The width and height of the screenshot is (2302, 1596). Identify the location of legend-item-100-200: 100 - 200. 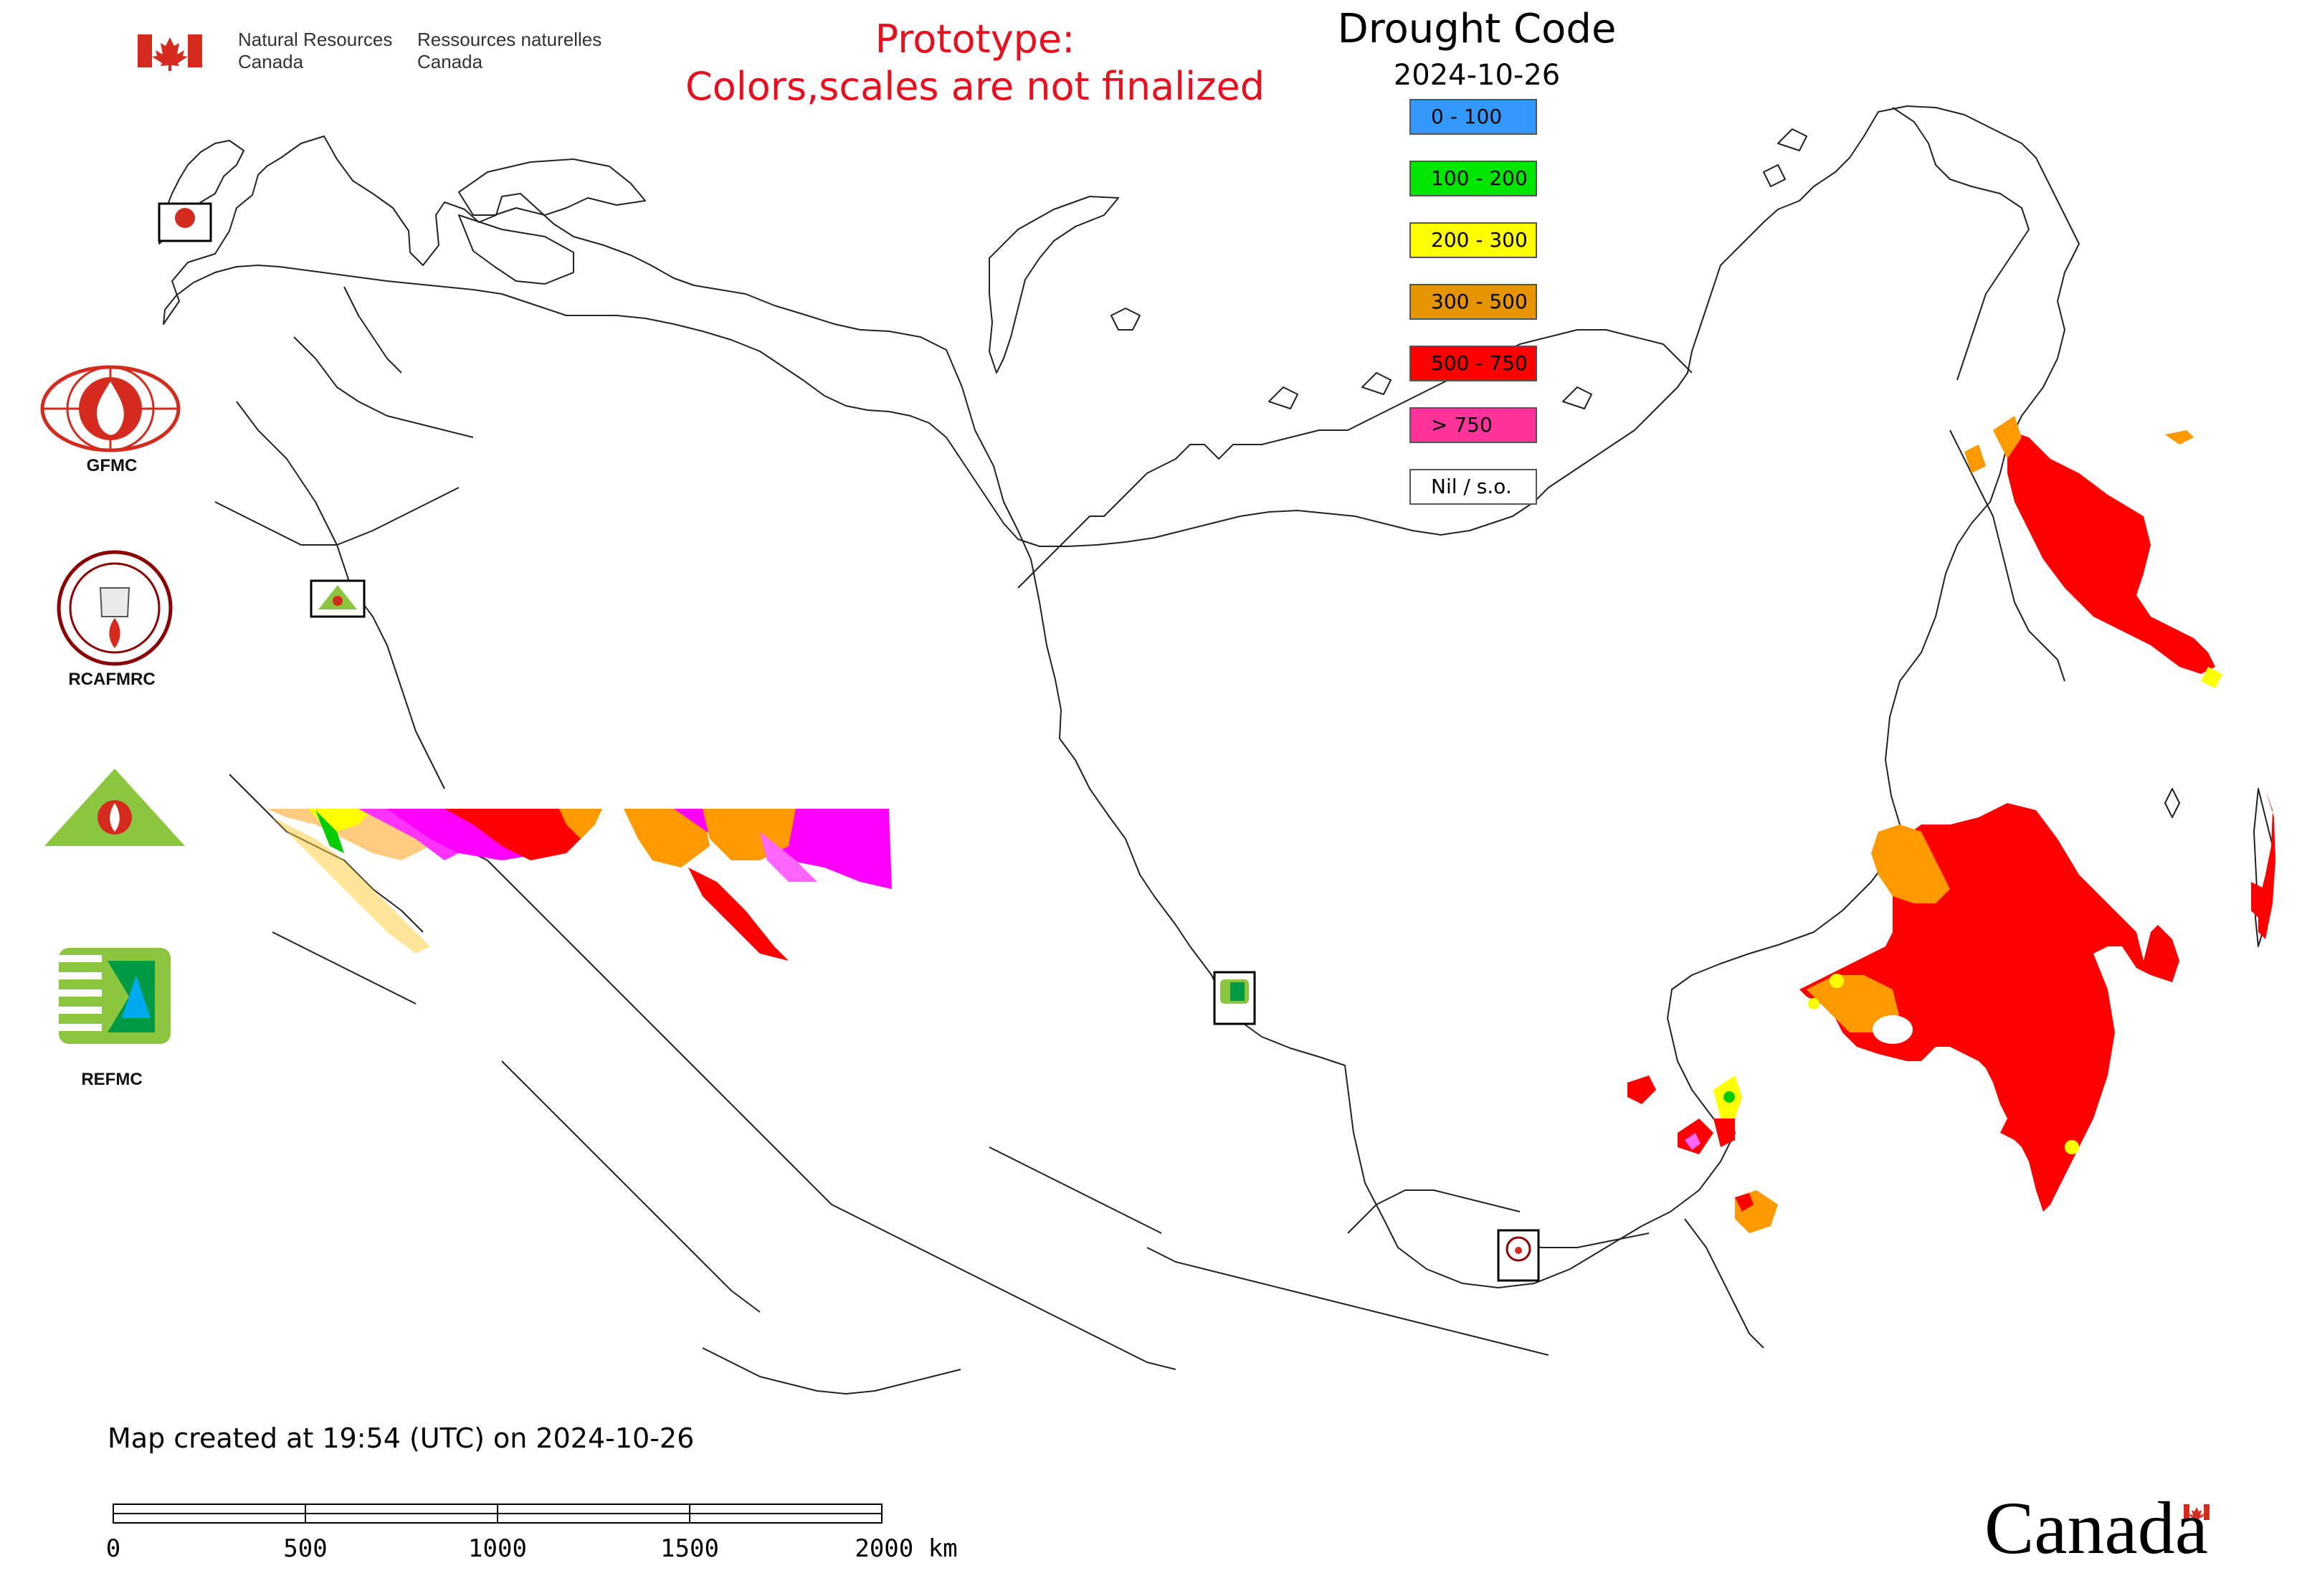
(1473, 178).